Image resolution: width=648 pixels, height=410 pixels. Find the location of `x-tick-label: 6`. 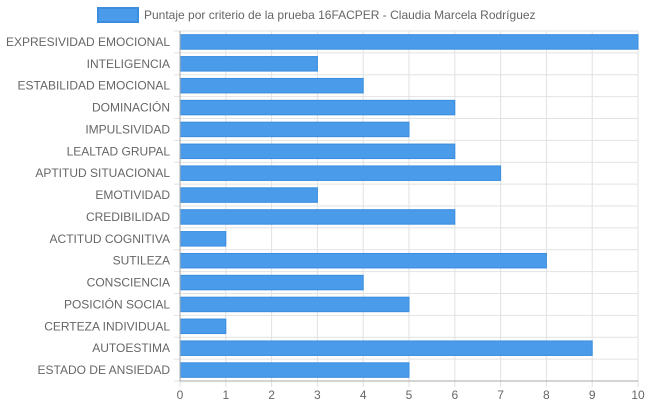

x-tick-label: 6 is located at coordinates (454, 395).